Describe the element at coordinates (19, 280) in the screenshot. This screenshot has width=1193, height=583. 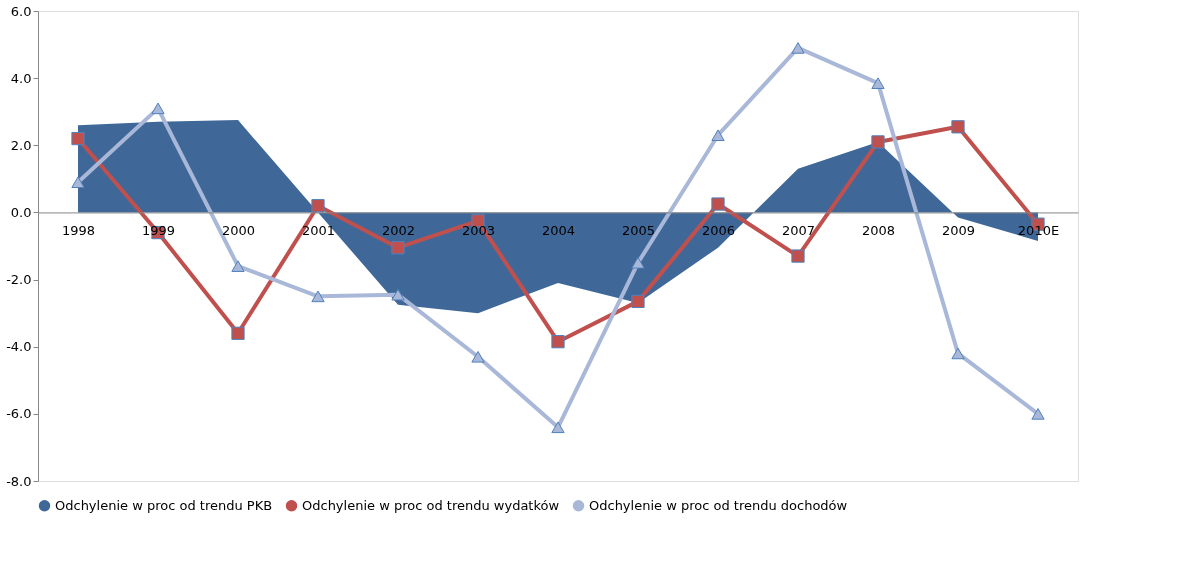
I see `y-tick-label: -2.0` at that location.